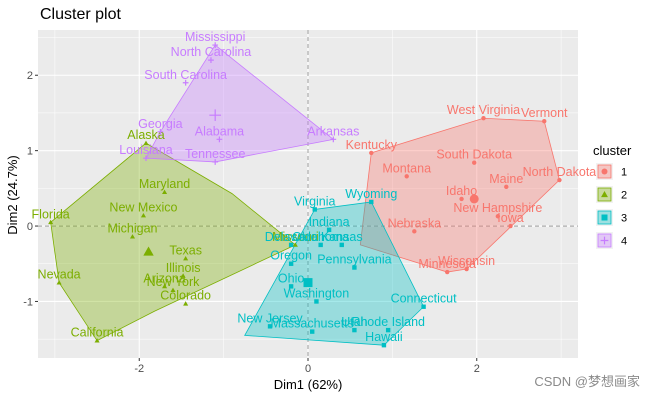 The width and height of the screenshot is (650, 401). I want to click on point-label: Georgia, so click(160, 124).